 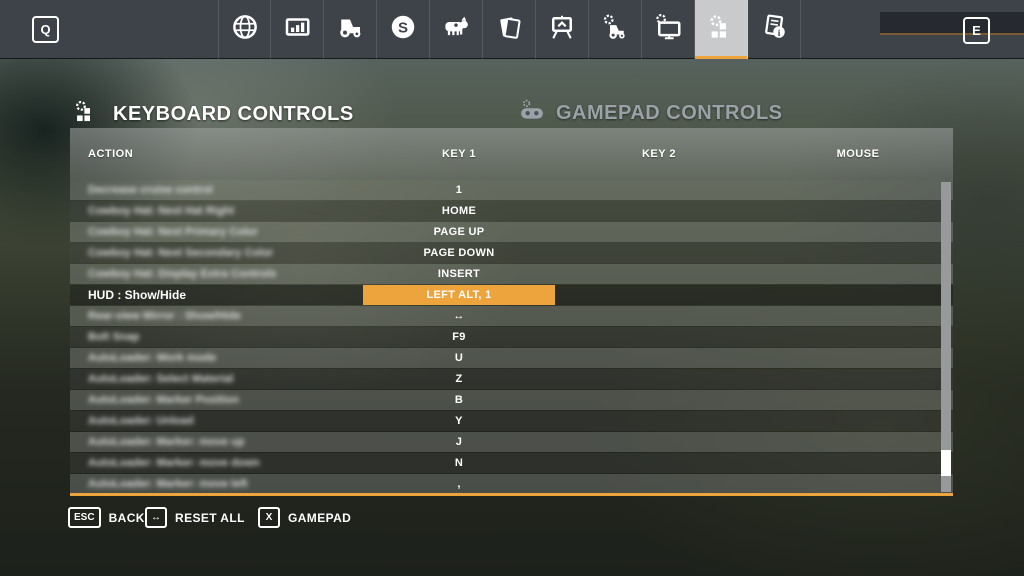 I want to click on vehicle-settings-icon, so click(x=615, y=29).